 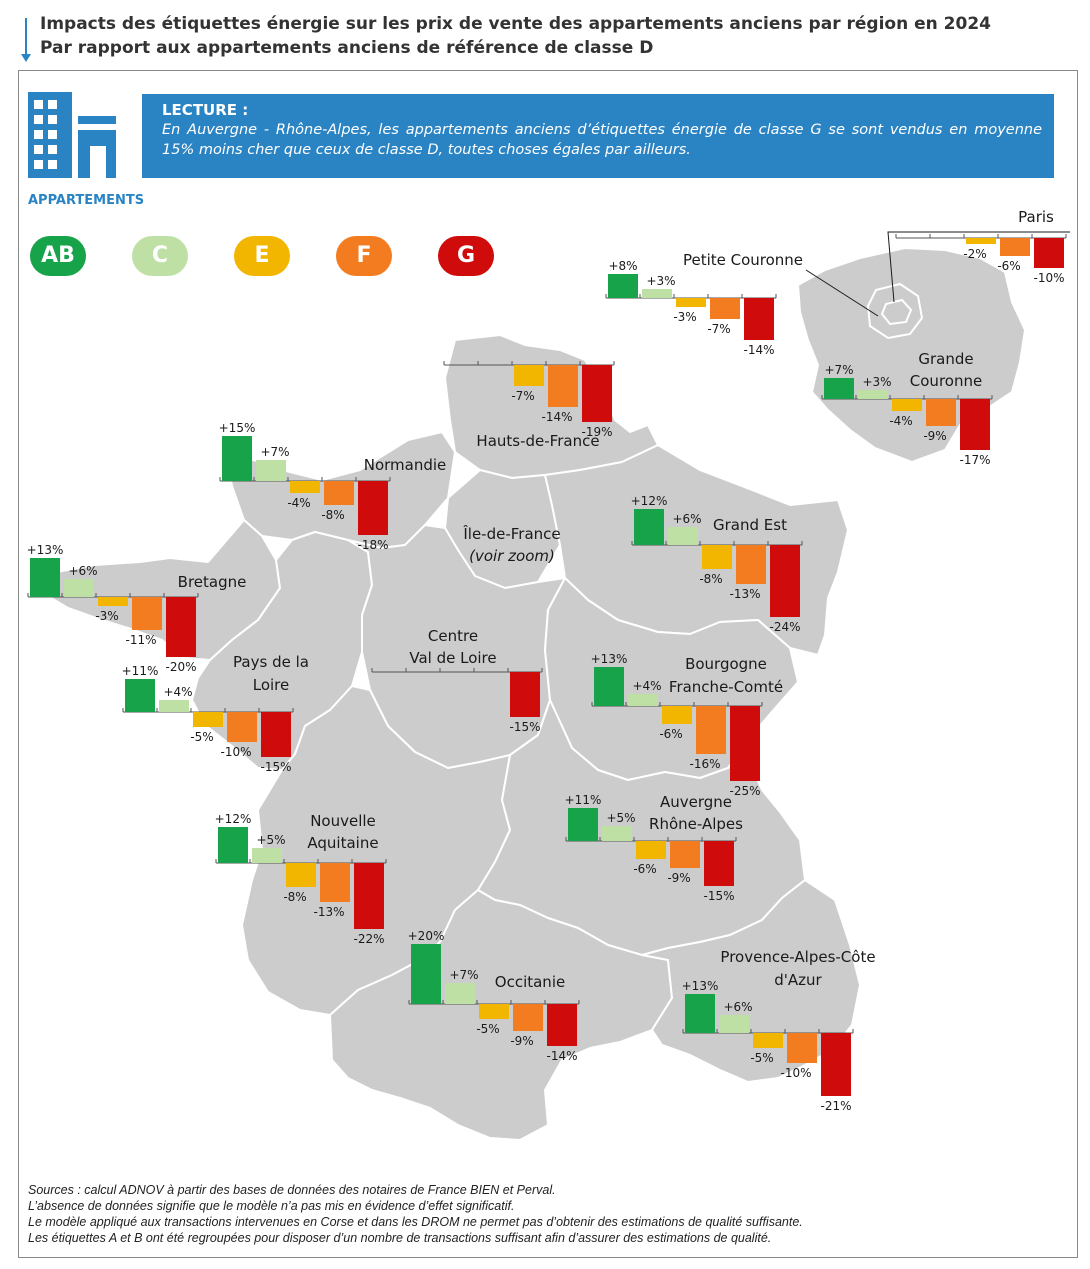 I want to click on region-chart: -7% -14% -19%, so click(x=529, y=400).